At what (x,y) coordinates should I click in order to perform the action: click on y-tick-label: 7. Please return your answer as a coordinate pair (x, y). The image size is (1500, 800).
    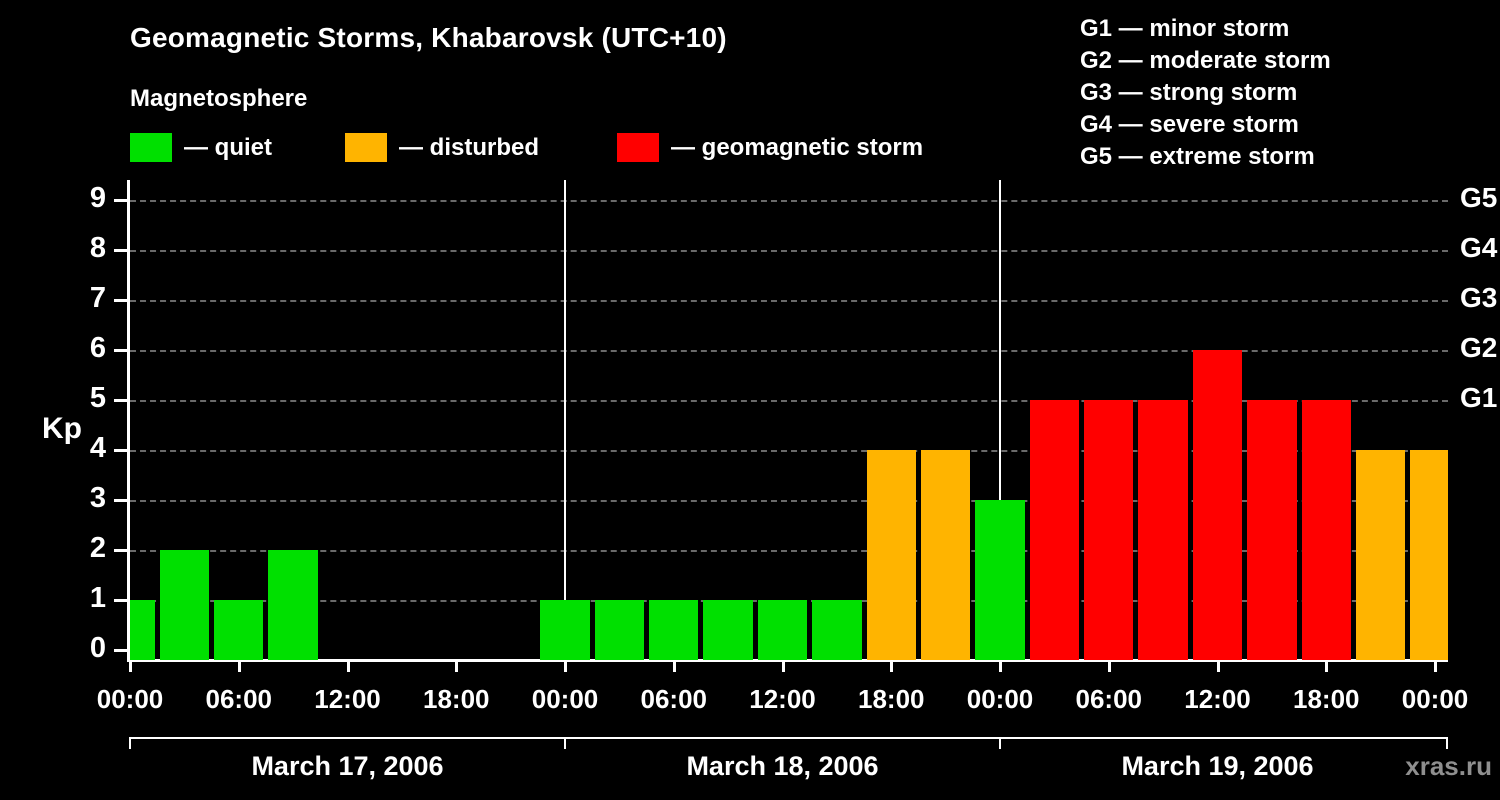
    Looking at the image, I should click on (97, 298).